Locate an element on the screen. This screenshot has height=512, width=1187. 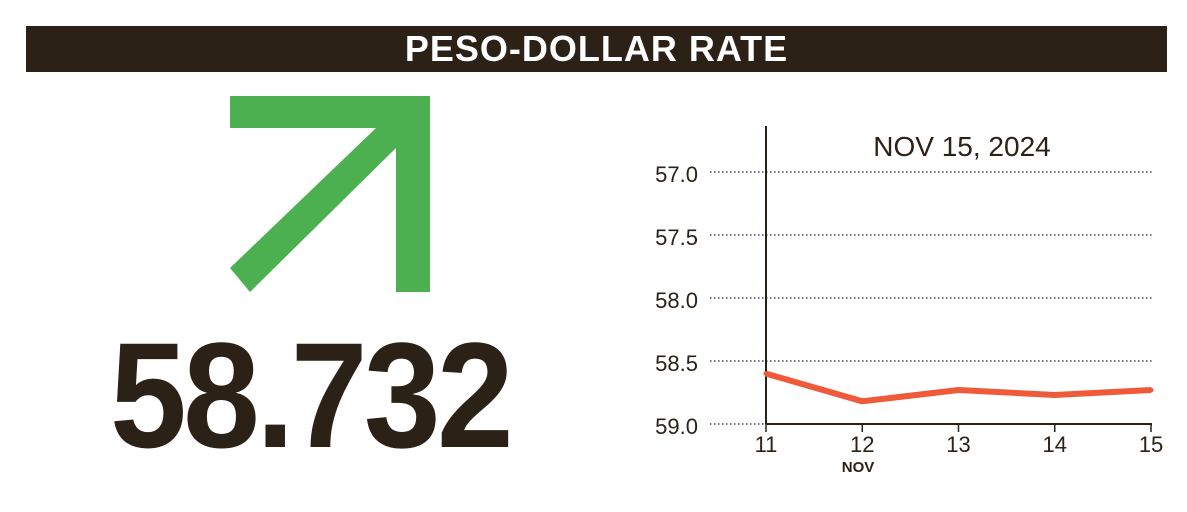
x-axis-label: NOV is located at coordinates (858, 467).